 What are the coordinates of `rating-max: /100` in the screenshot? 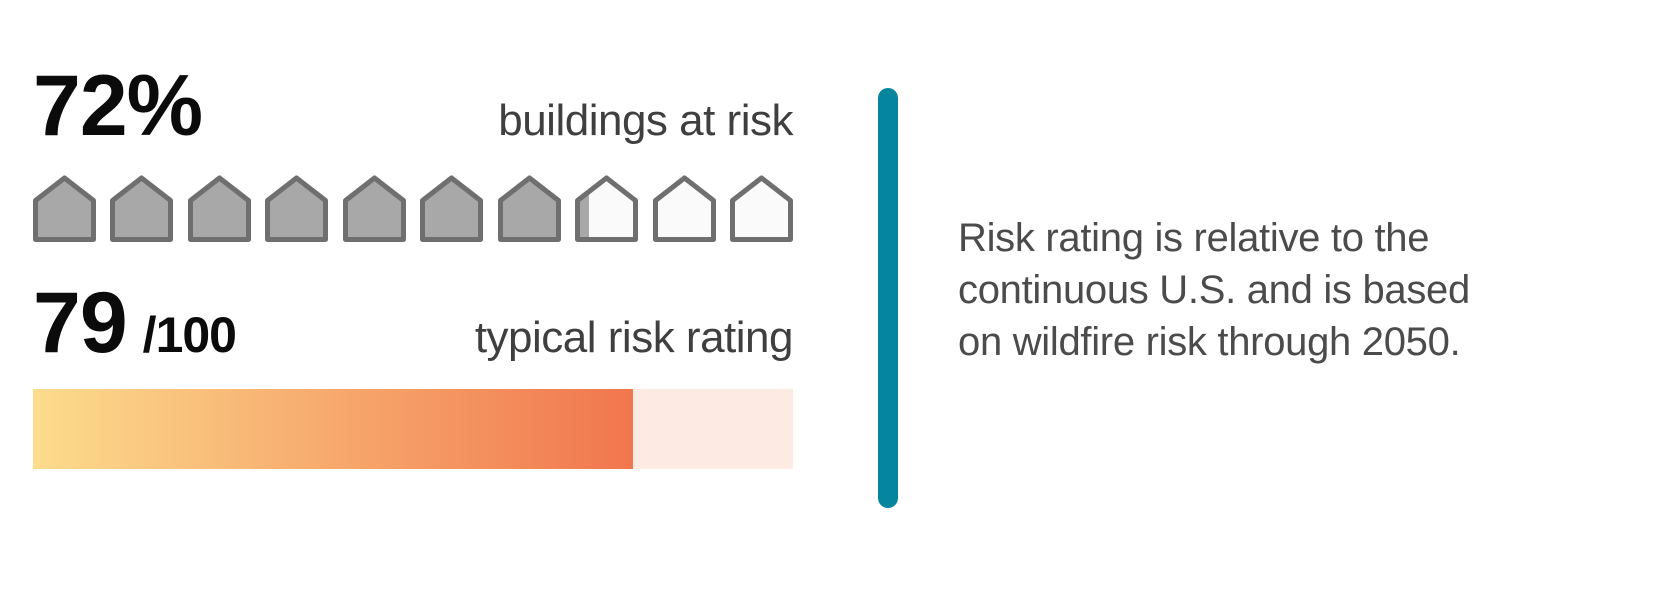 It's located at (189, 335).